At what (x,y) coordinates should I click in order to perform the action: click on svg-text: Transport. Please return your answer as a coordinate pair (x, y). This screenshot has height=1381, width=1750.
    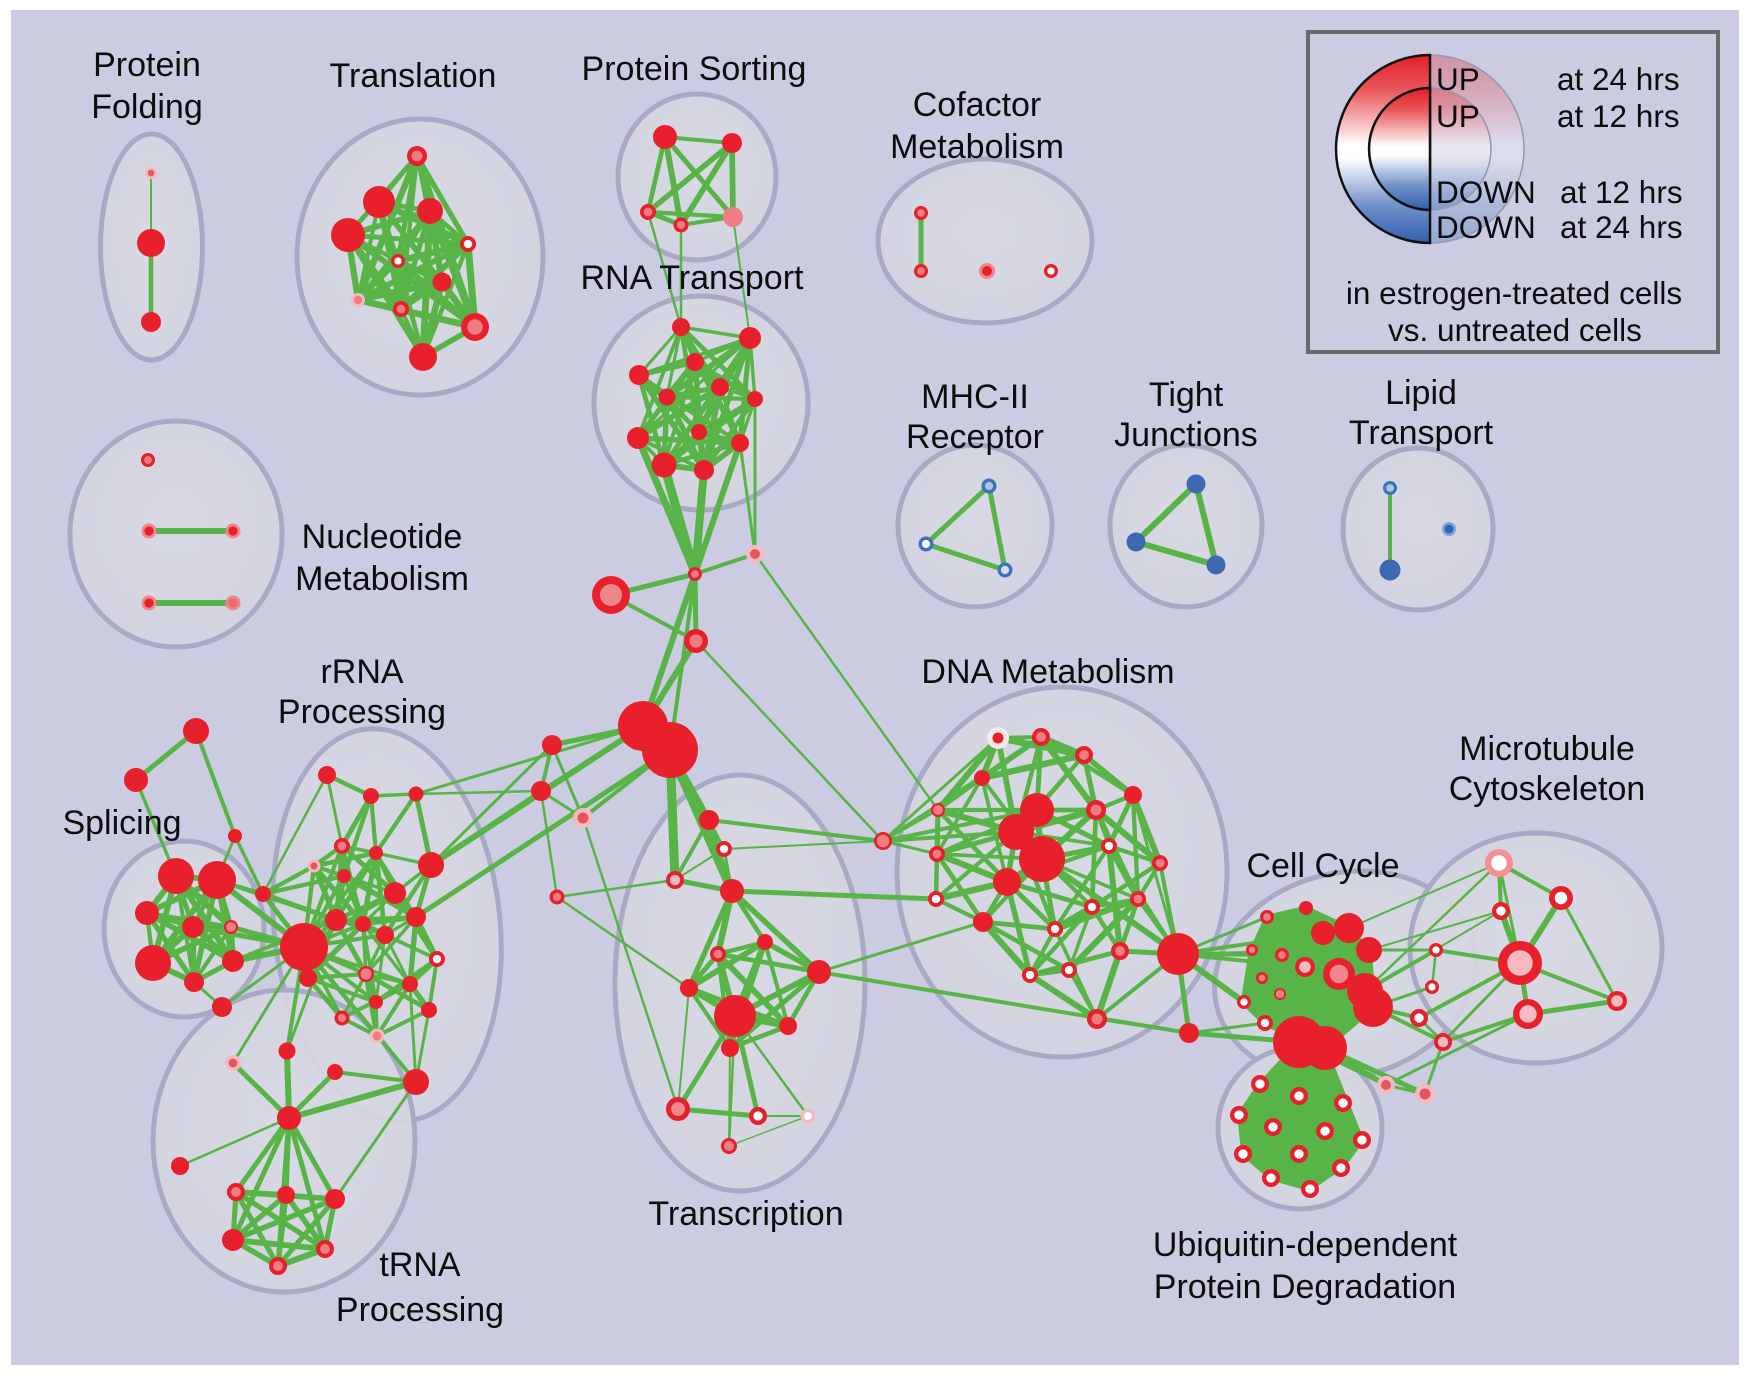
    Looking at the image, I should click on (1421, 433).